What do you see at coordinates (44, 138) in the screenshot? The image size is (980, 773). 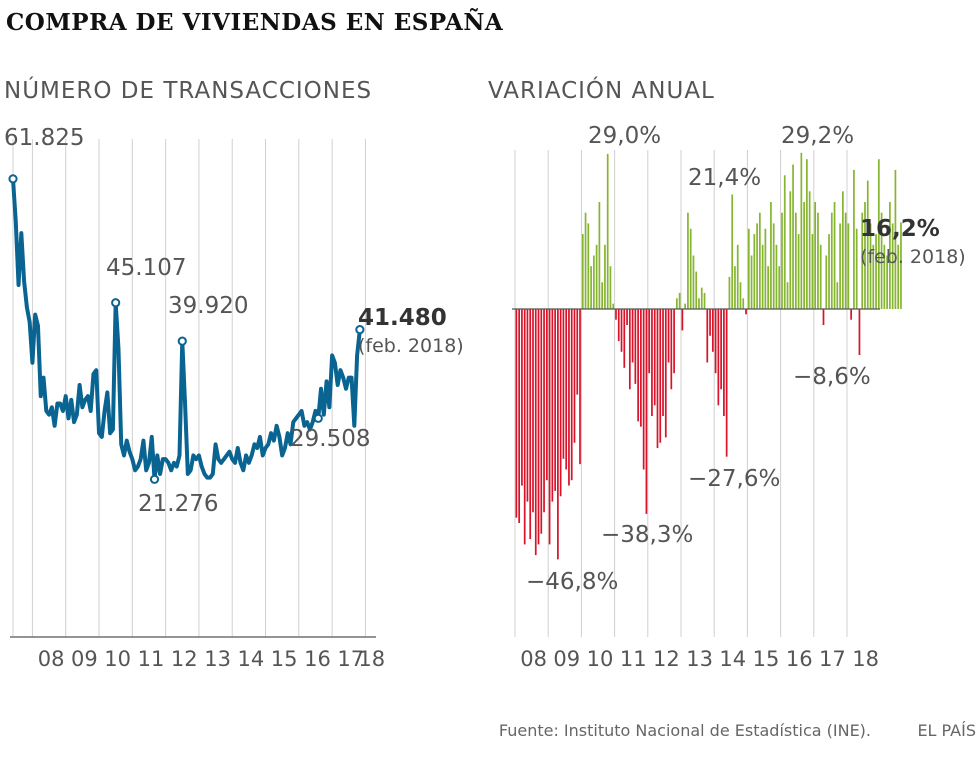 I see `annotation-peak-2007: 61.825` at bounding box center [44, 138].